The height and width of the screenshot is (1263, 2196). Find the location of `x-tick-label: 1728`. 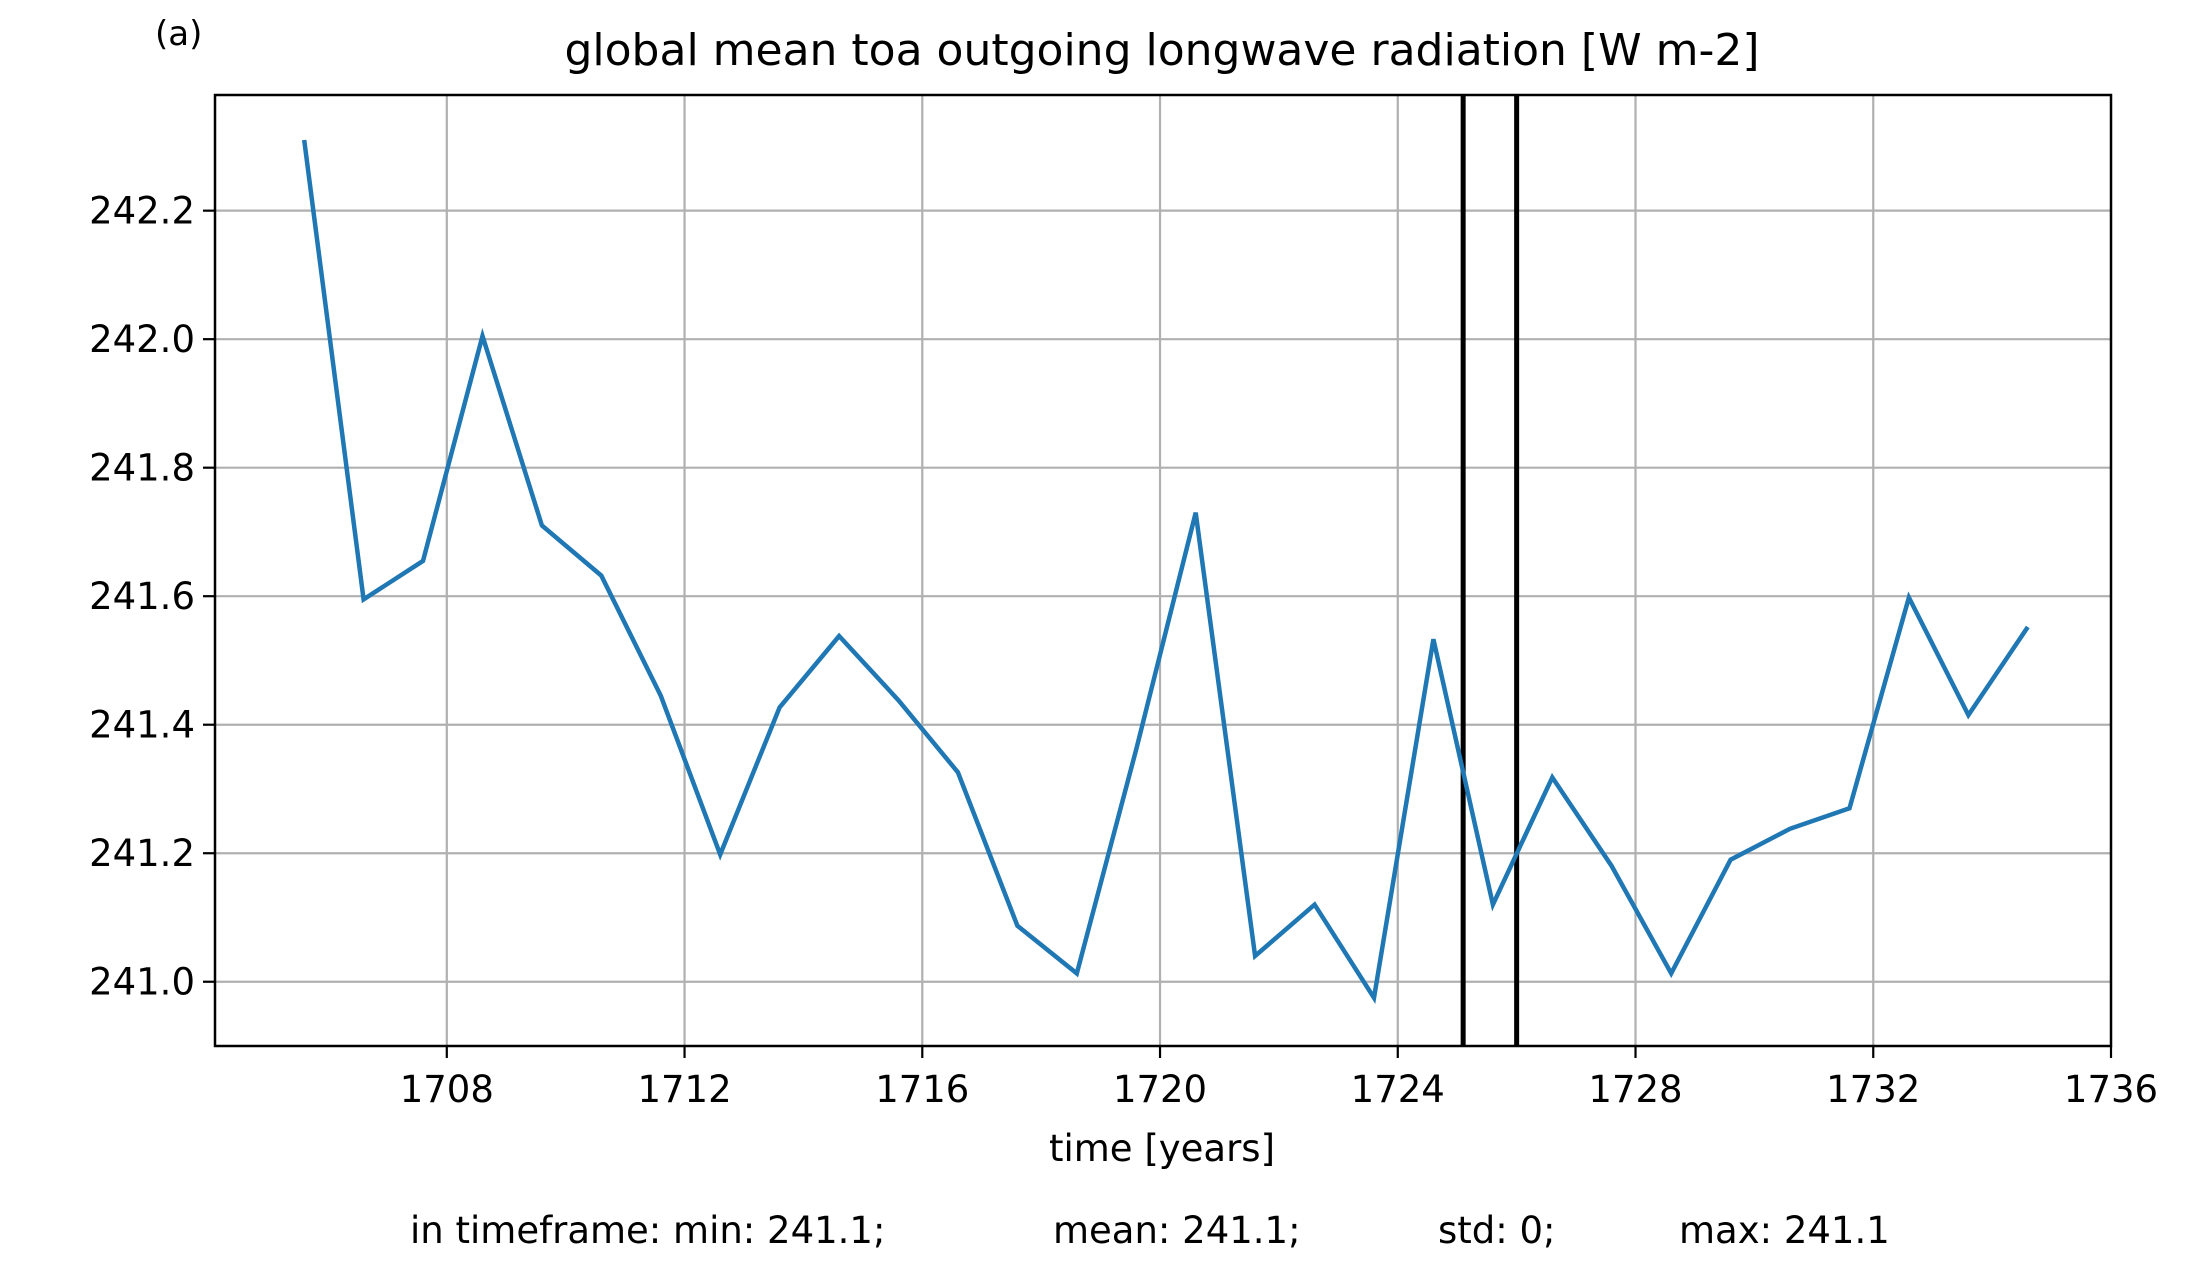

x-tick-label: 1728 is located at coordinates (1635, 1089).